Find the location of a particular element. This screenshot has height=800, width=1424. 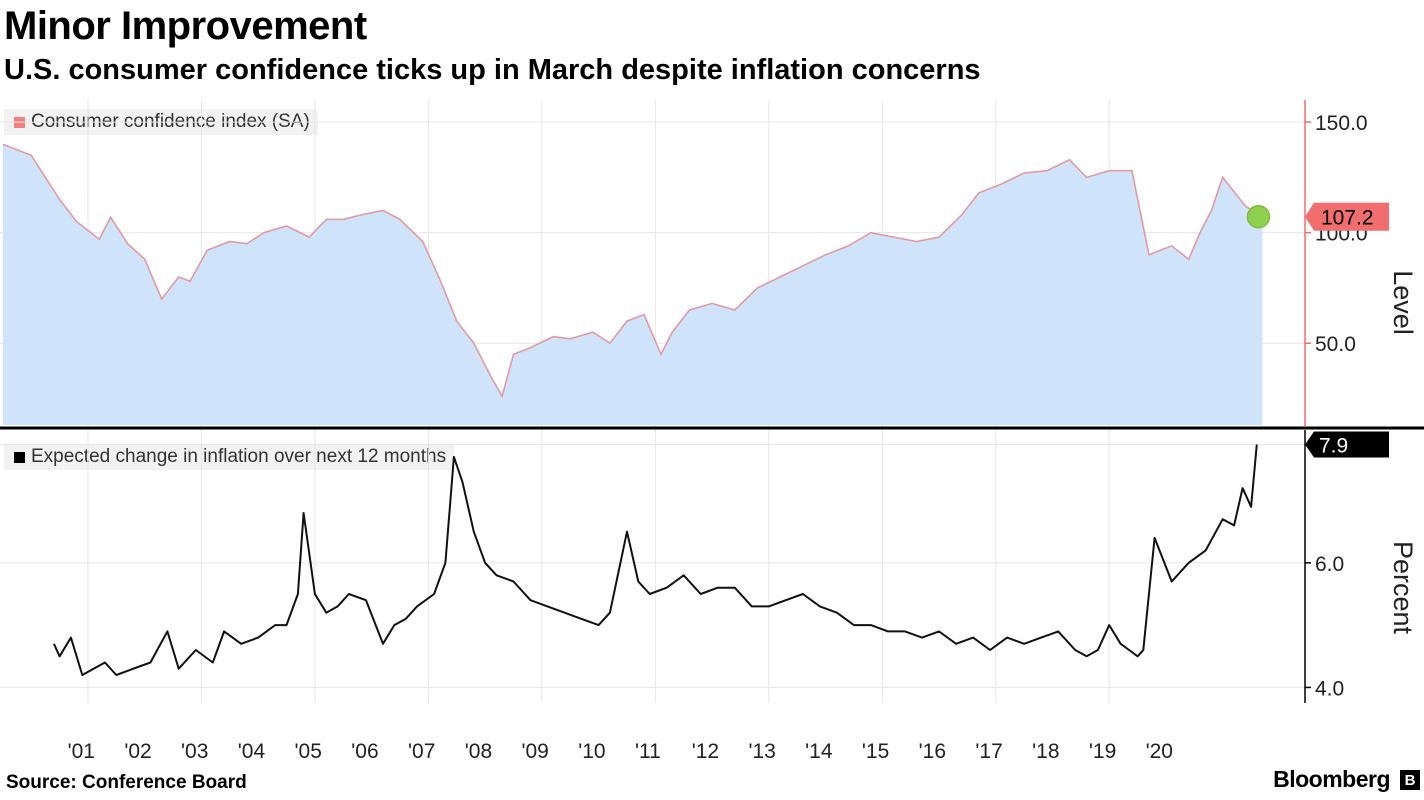

y-axis-title-top: Level is located at coordinates (1403, 302).